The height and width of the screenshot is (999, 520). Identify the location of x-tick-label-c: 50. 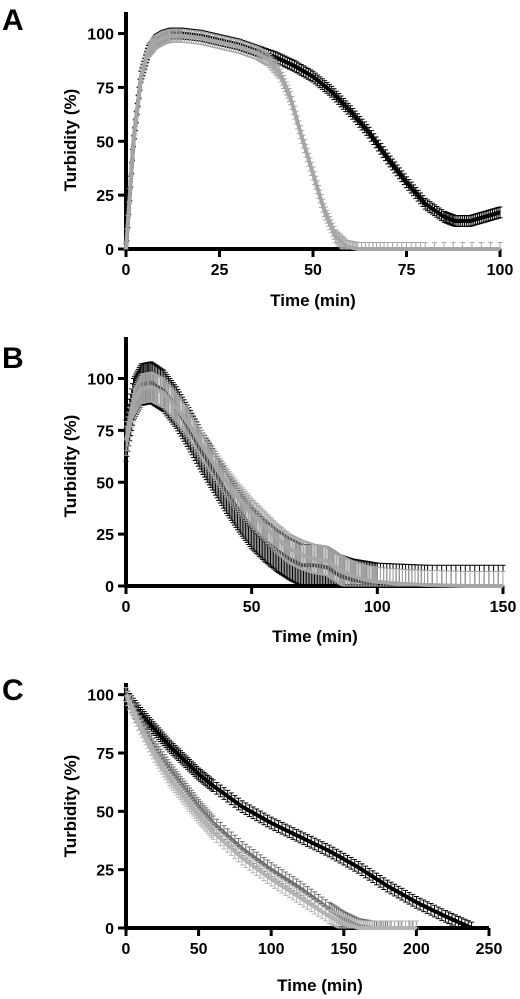
(199, 949).